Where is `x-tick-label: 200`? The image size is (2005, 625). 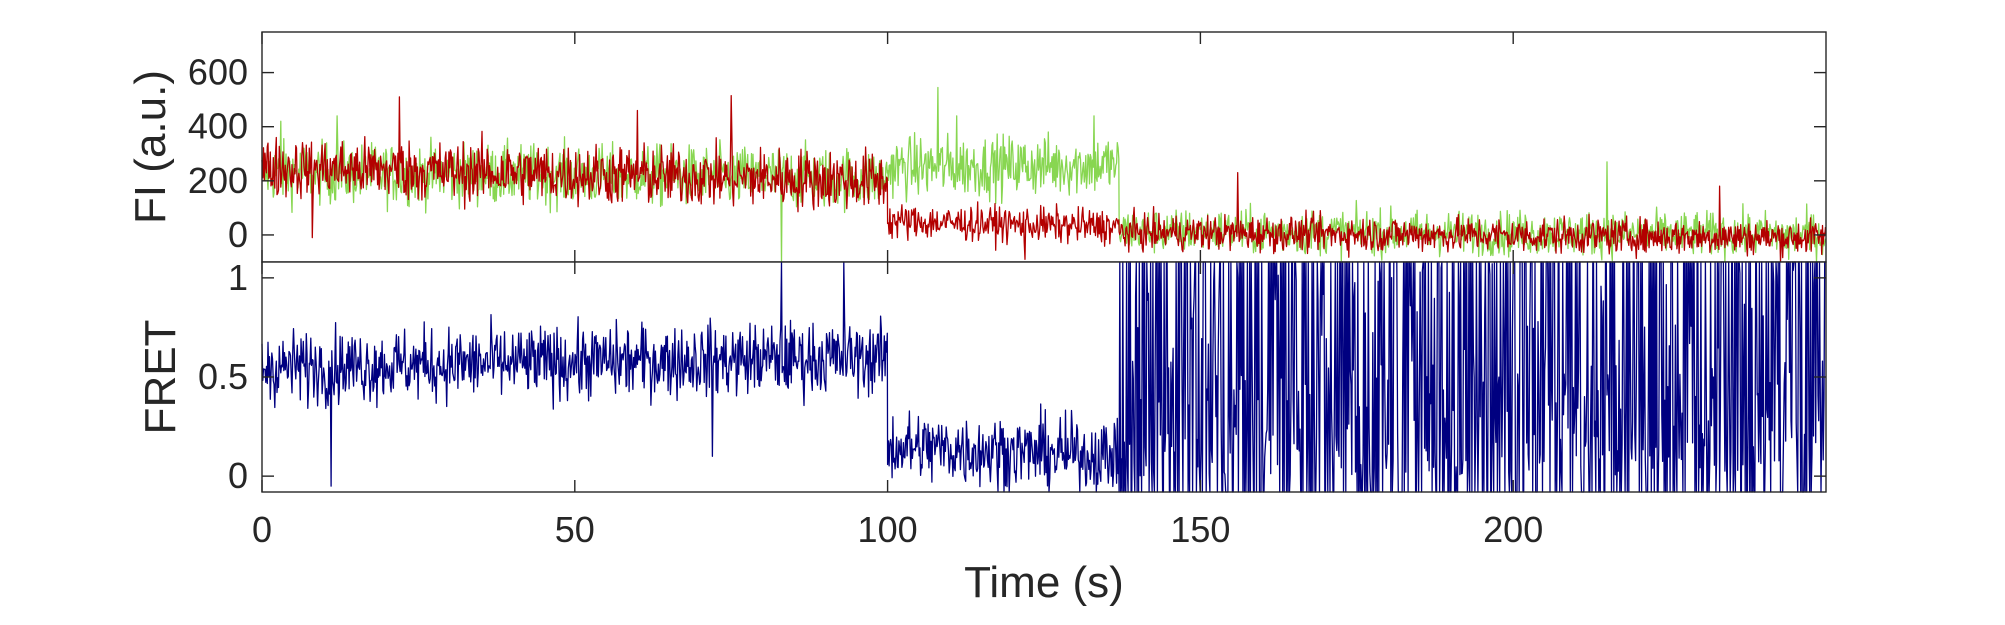
x-tick-label: 200 is located at coordinates (1513, 529).